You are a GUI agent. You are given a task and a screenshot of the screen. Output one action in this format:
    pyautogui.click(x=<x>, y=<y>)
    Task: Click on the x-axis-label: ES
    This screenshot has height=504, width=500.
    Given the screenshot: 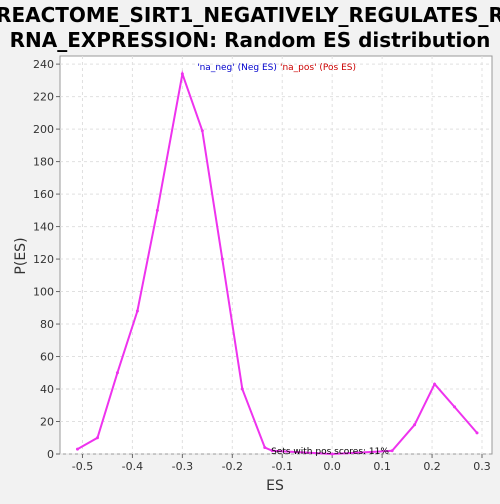 What is the action you would take?
    pyautogui.click(x=275, y=486)
    